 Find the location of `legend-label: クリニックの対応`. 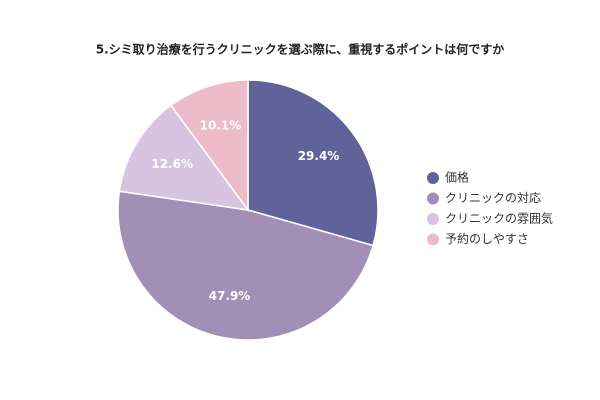

legend-label: クリニックの対応 is located at coordinates (493, 198).